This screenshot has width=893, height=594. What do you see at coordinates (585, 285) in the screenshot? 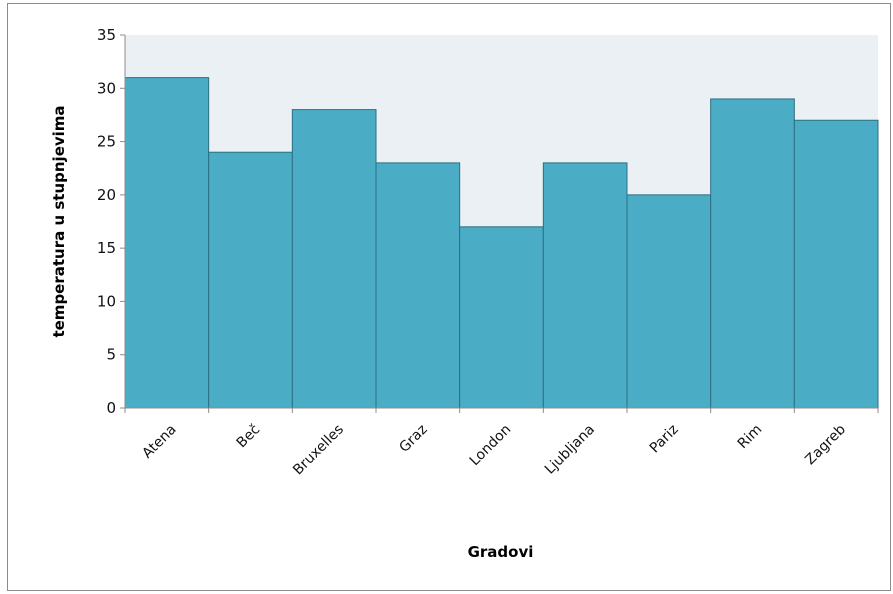
I see `bar-ljubljana` at bounding box center [585, 285].